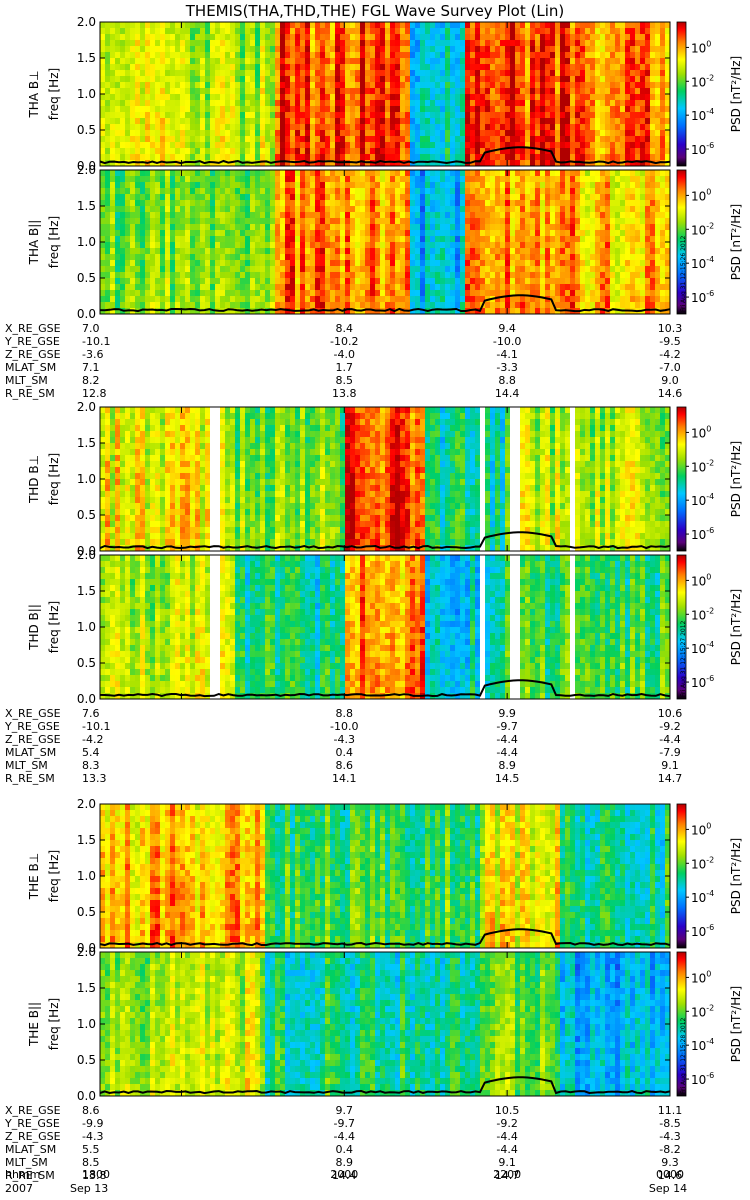 The image size is (750, 1200). I want to click on ephemeris-value: 8.2, so click(91, 380).